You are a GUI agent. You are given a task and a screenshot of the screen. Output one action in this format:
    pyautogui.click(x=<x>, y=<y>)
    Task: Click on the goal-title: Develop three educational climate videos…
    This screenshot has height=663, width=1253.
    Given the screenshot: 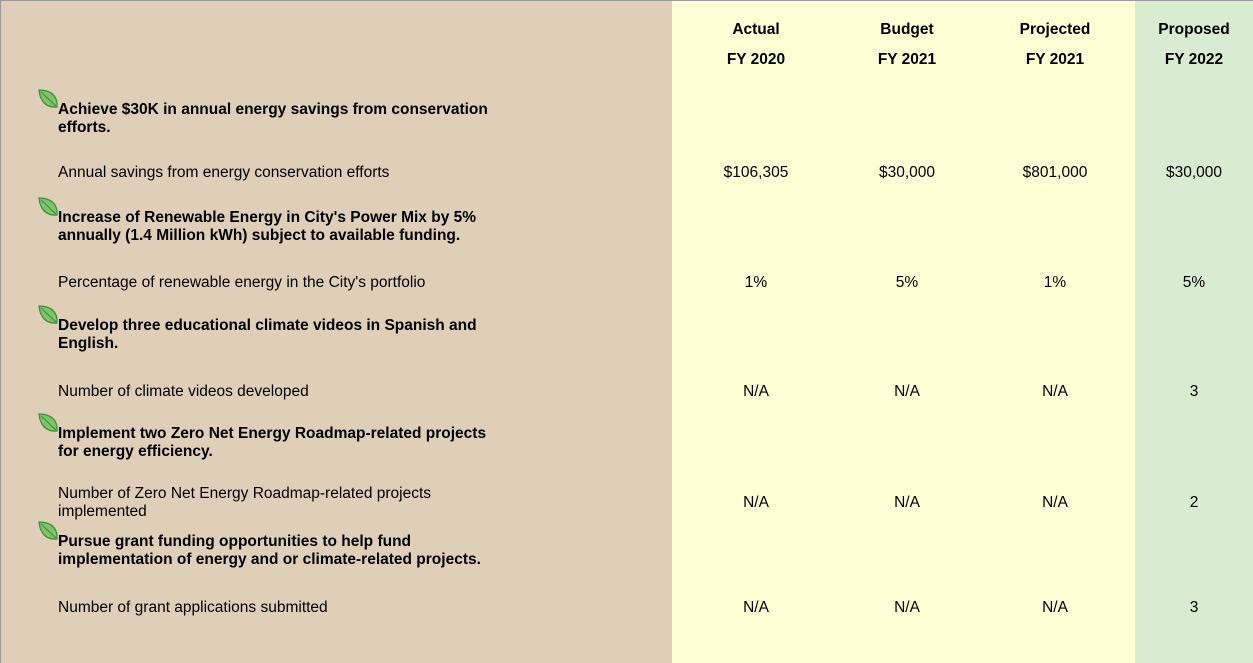 What is the action you would take?
    pyautogui.click(x=267, y=325)
    